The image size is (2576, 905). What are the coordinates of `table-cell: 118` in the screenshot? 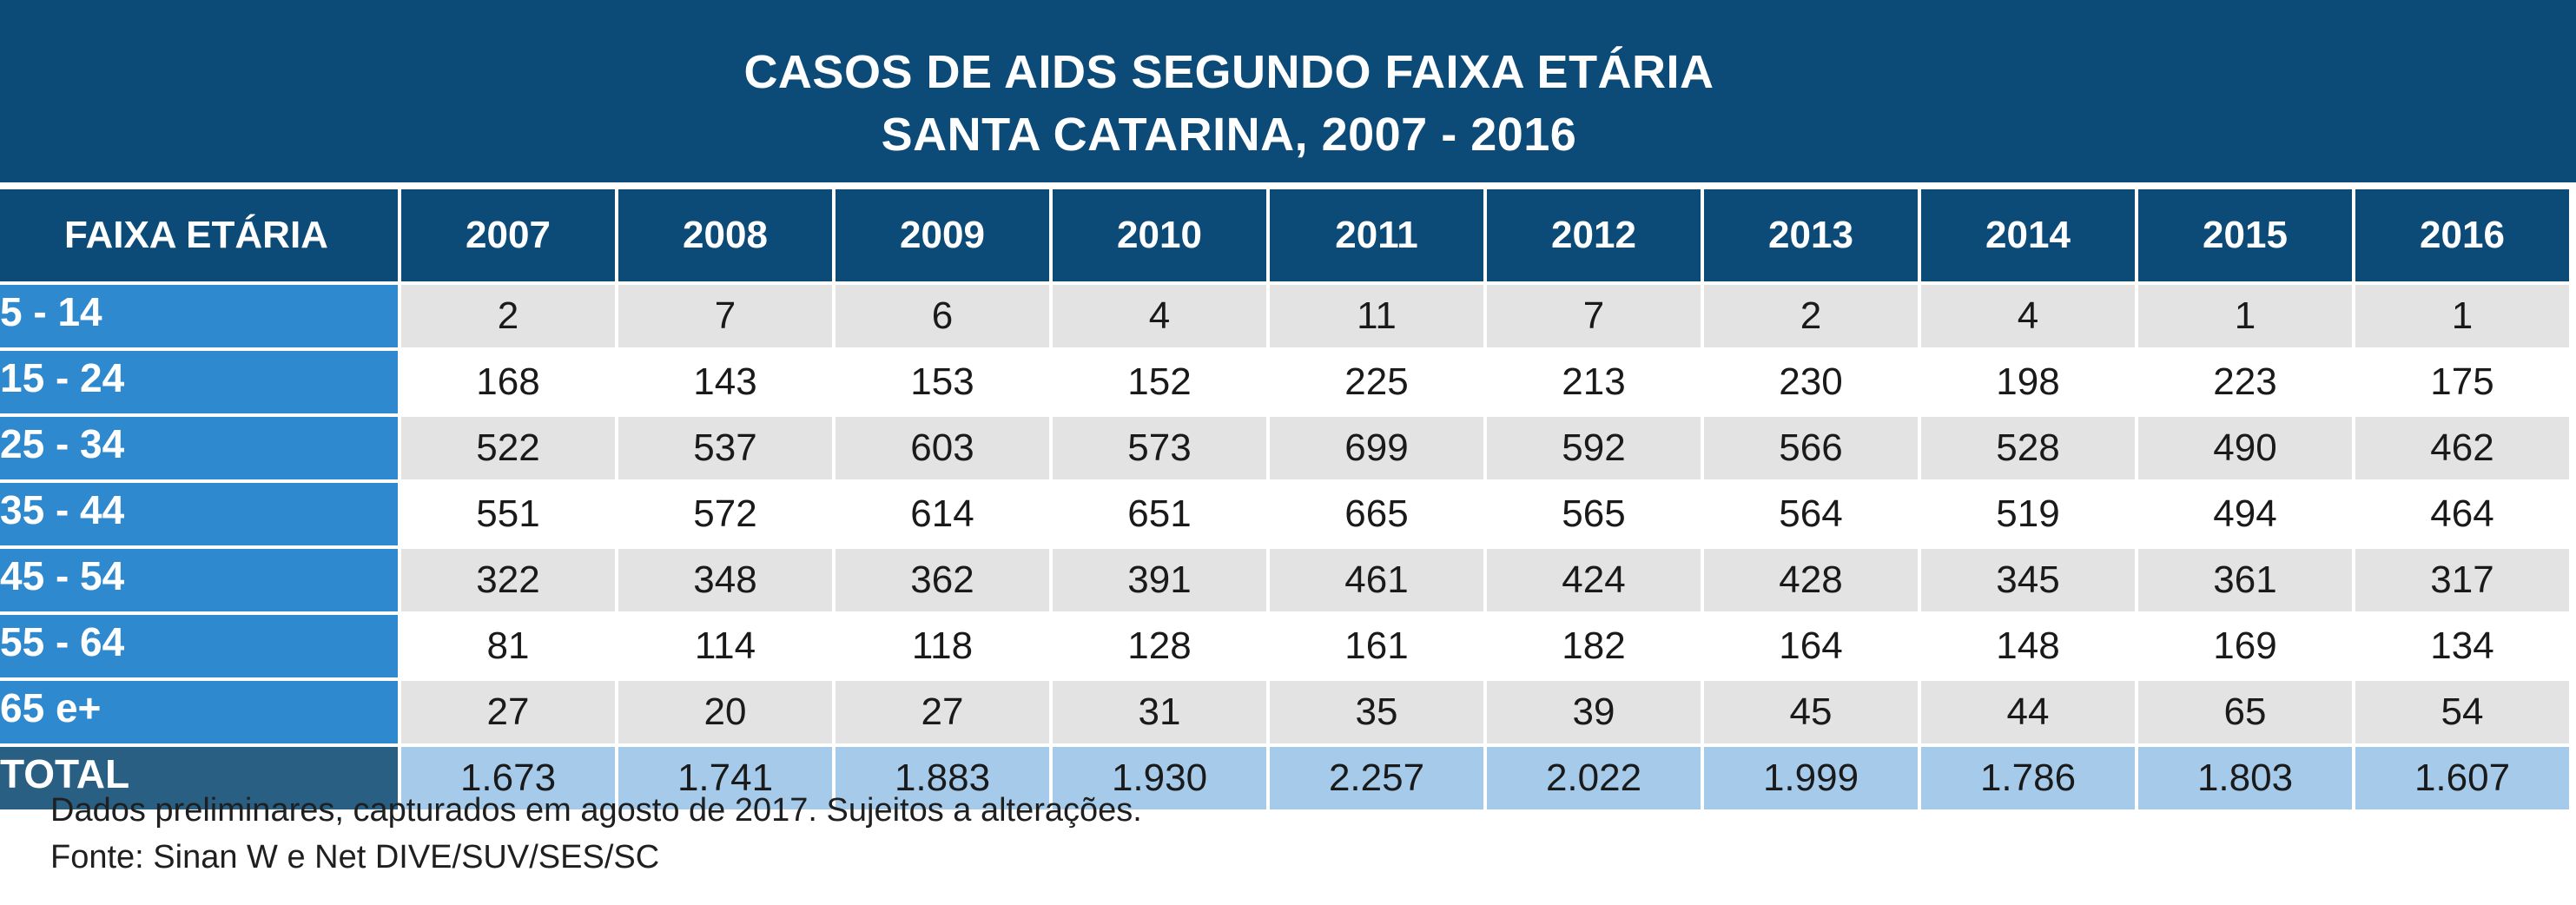 It's located at (942, 646).